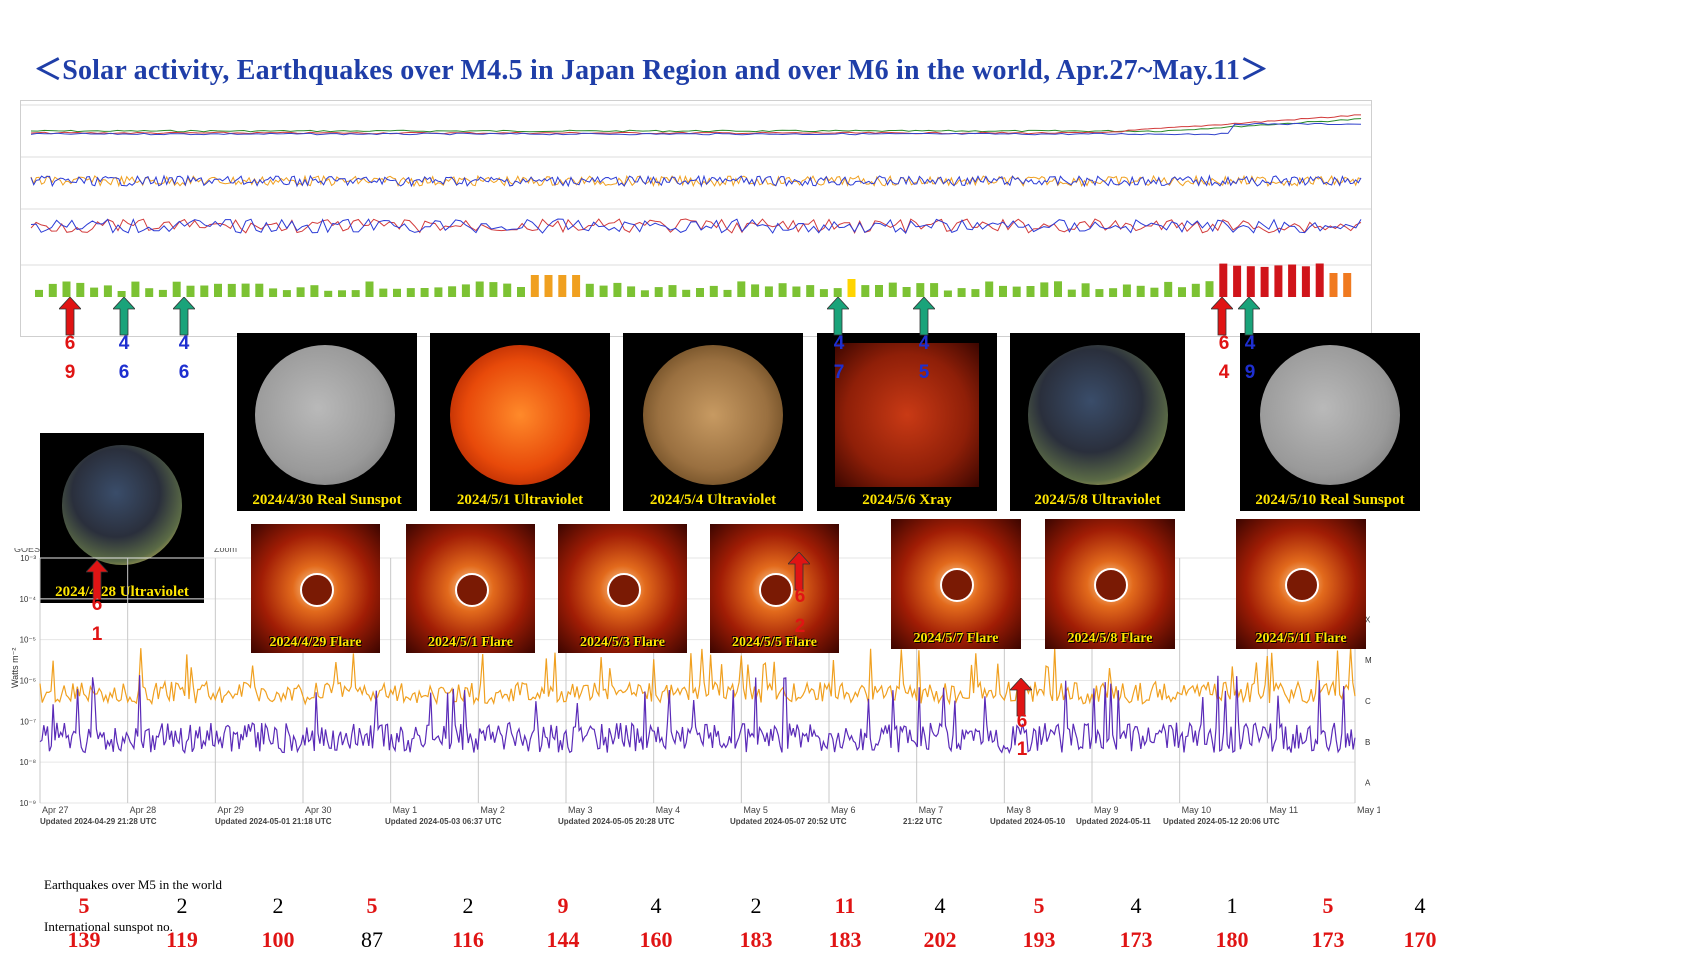 This screenshot has height=953, width=1694. I want to click on flux-line, so click(696, 226).